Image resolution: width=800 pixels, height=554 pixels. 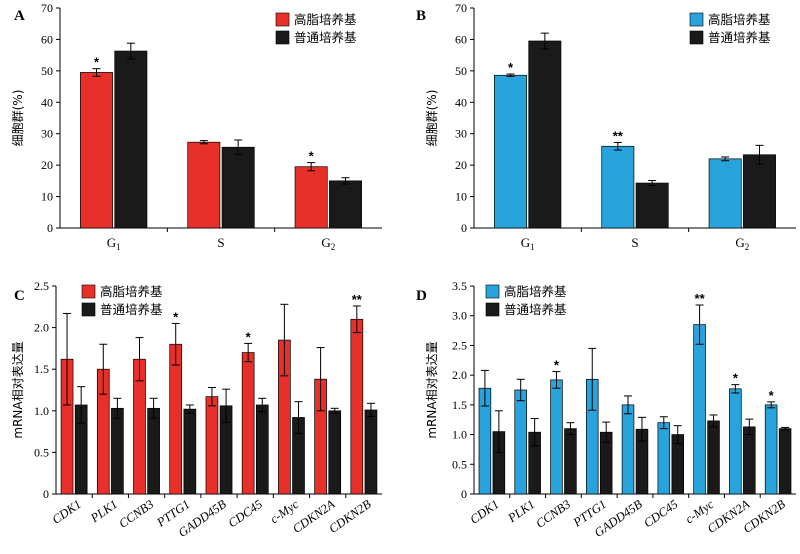 I want to click on bar-normal-pttg1, so click(x=190, y=451).